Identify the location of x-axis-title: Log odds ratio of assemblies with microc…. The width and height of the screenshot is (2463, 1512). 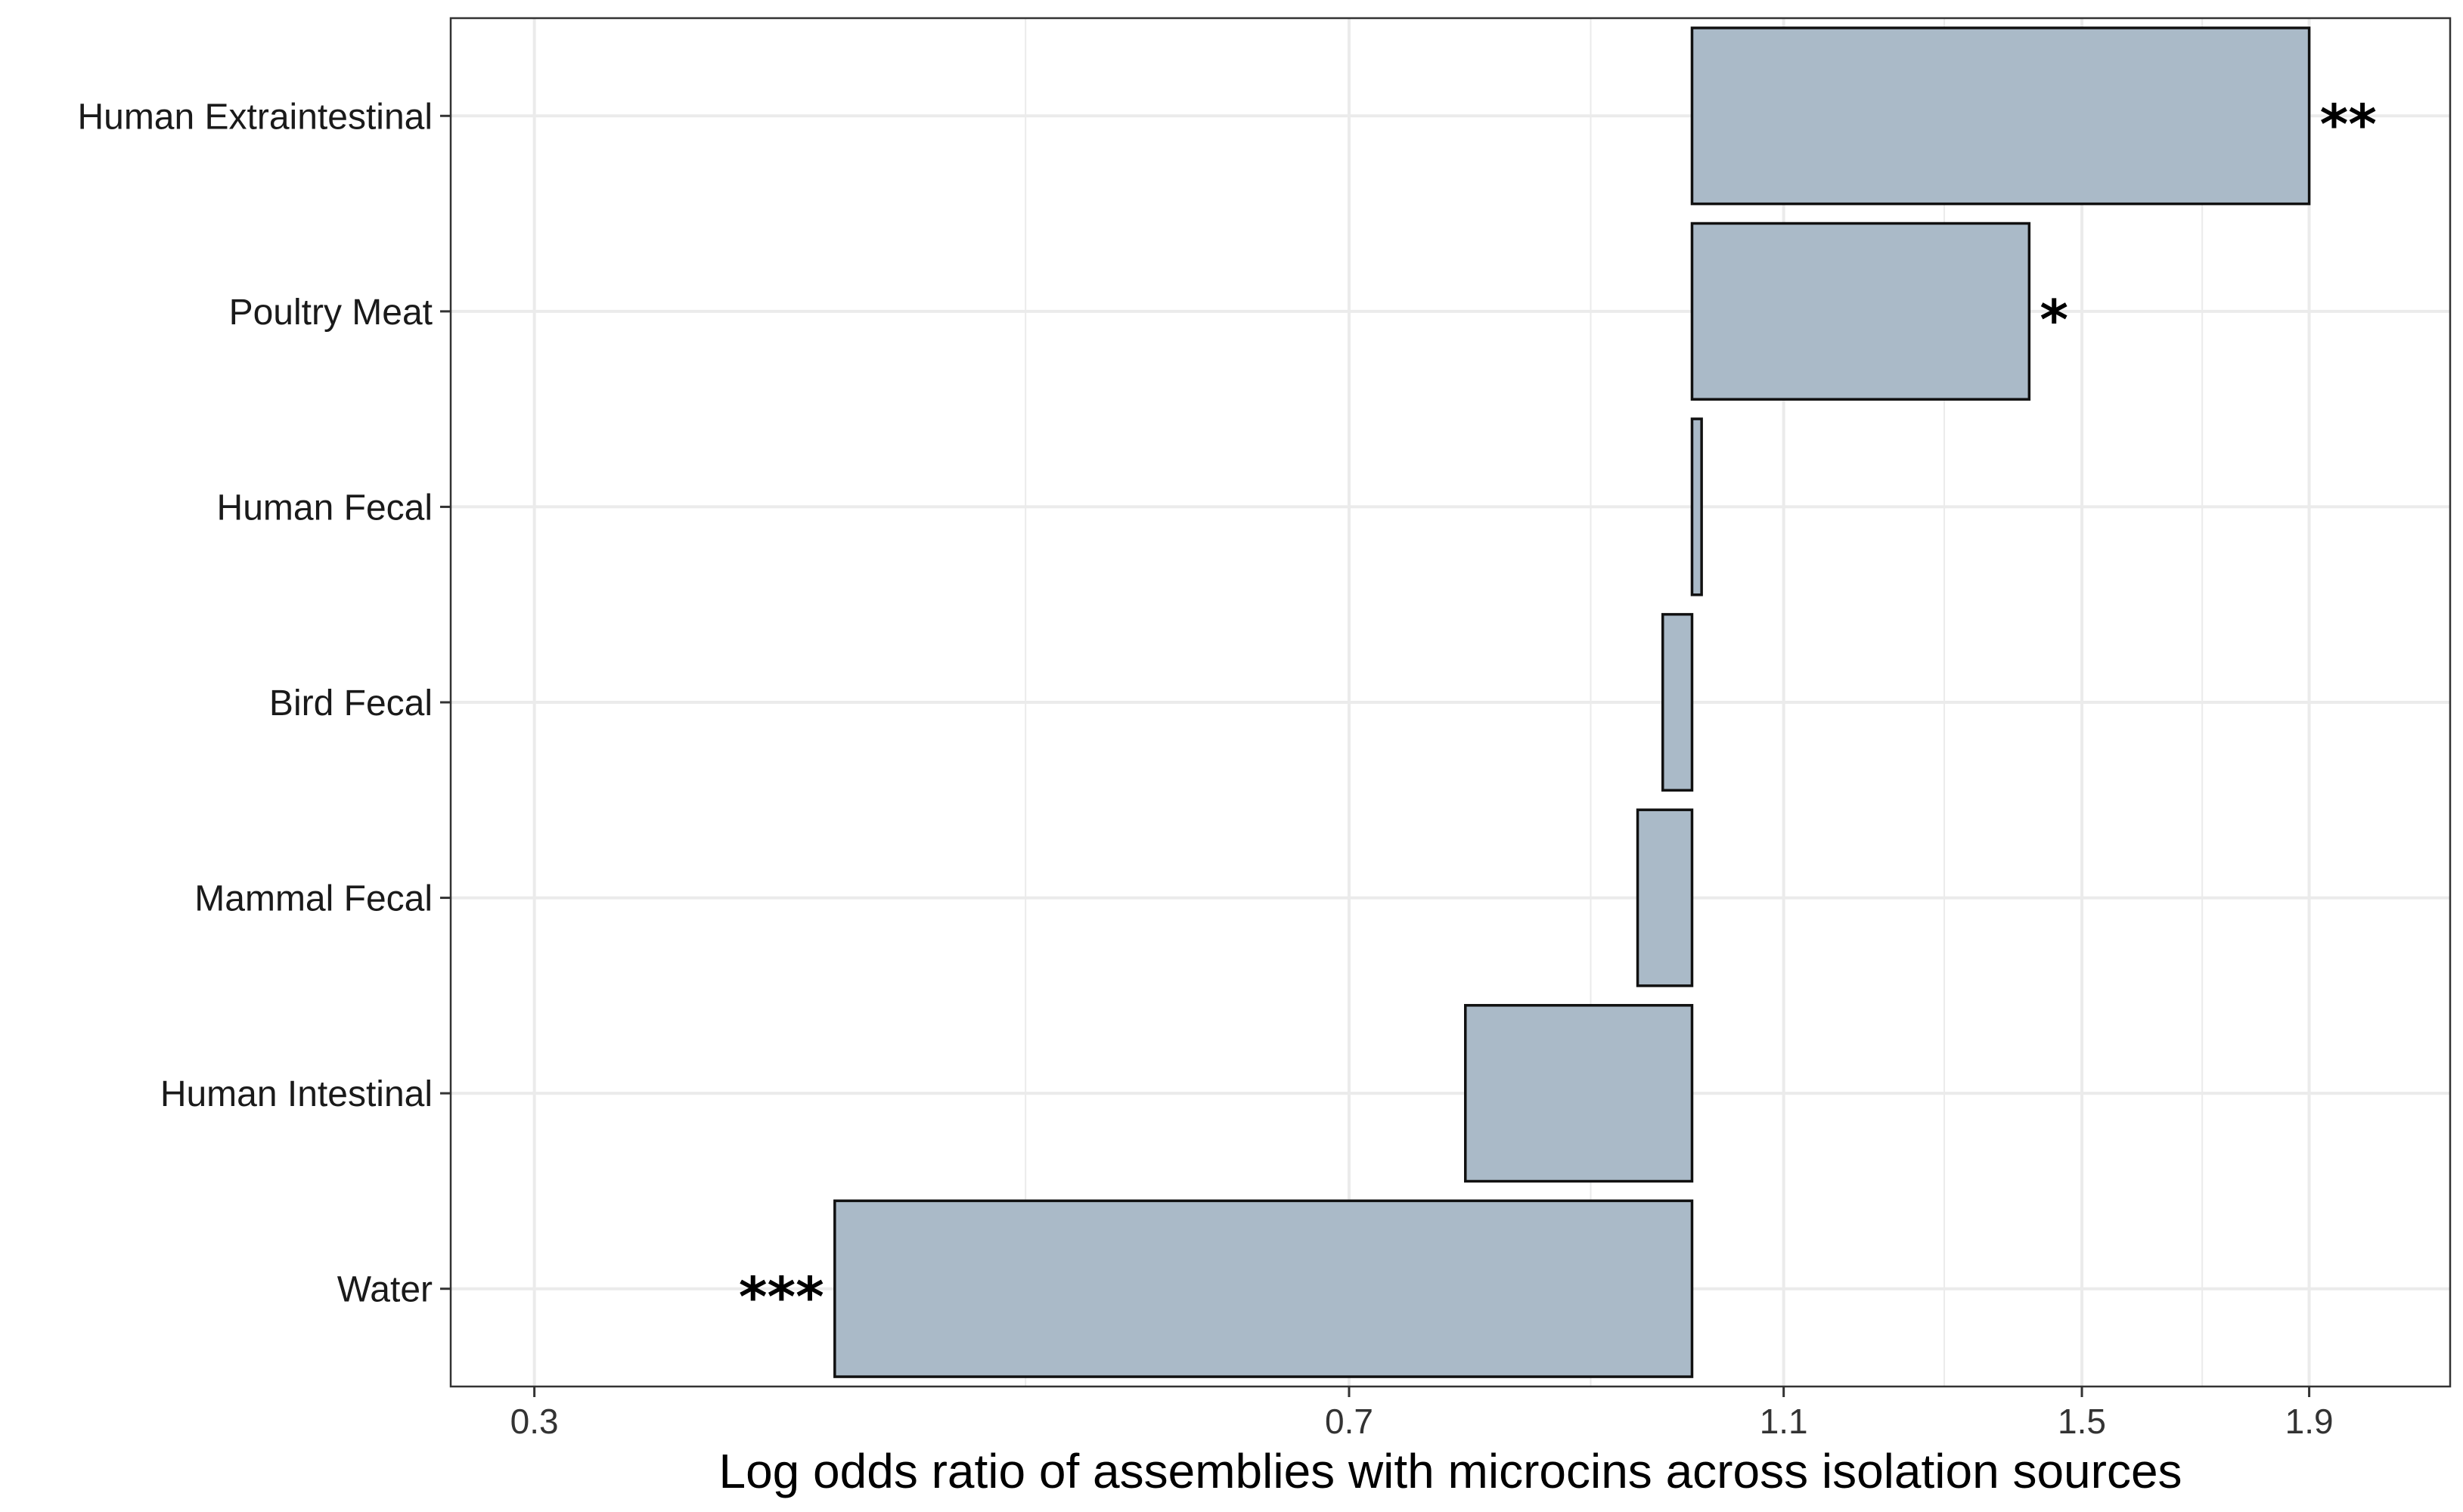
(1450, 1471).